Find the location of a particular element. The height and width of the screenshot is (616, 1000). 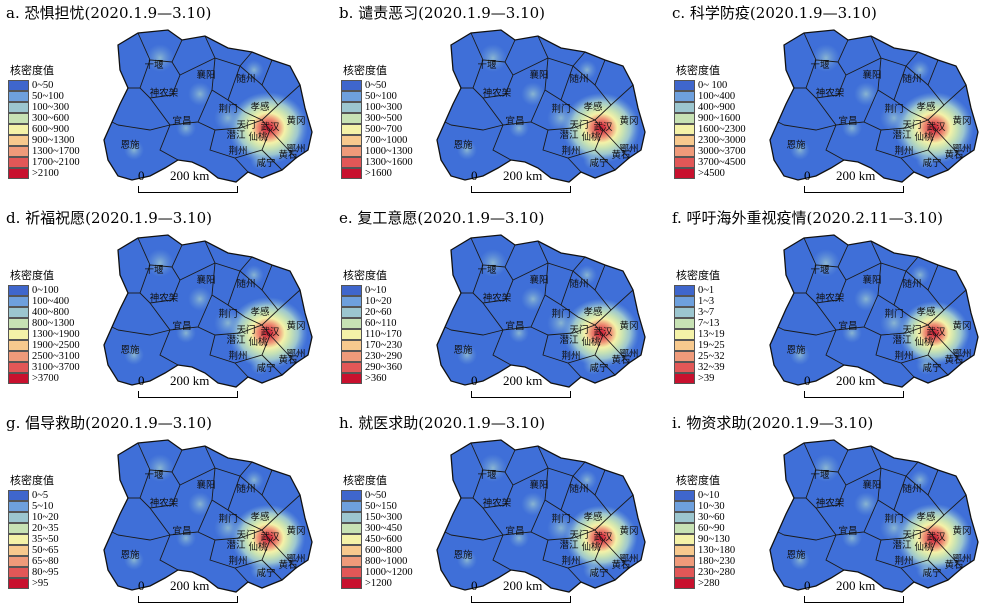

legend-label: 300~450 is located at coordinates (384, 528).